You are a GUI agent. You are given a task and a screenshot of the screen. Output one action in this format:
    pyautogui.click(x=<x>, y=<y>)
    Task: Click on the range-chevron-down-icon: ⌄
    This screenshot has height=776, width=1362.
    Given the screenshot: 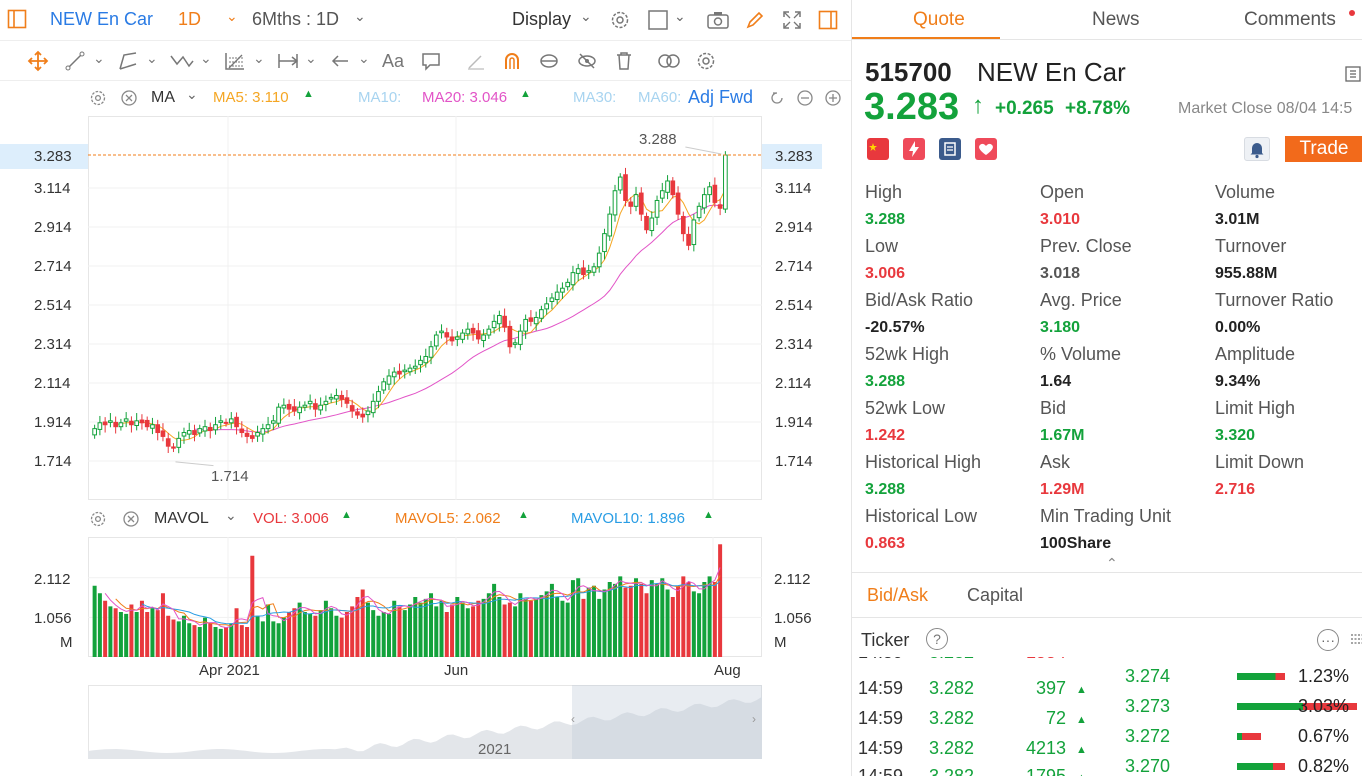 What is the action you would take?
    pyautogui.click(x=360, y=16)
    